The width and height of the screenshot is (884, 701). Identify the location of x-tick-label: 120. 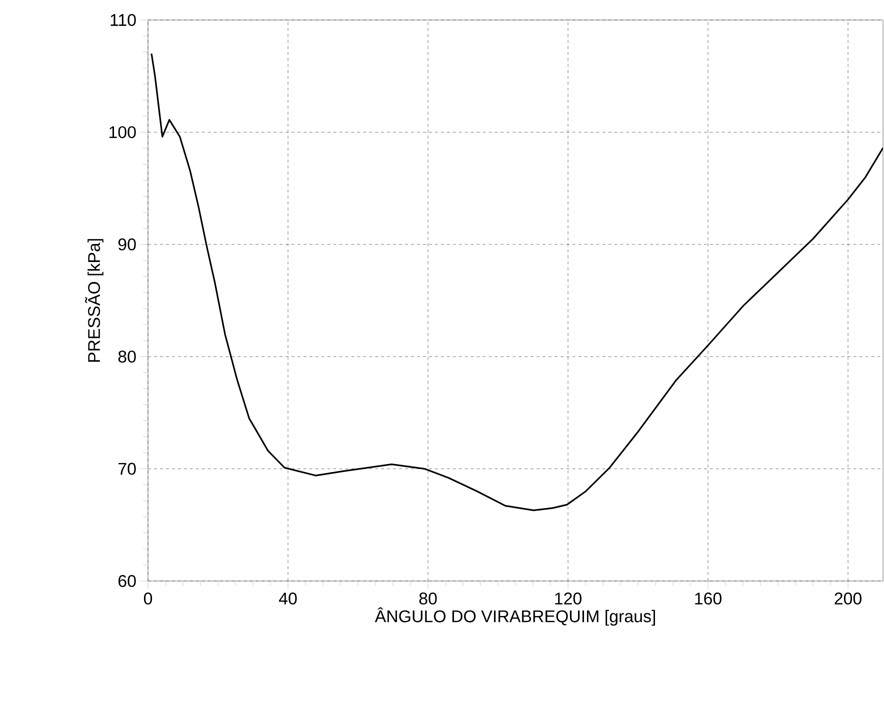
(568, 598).